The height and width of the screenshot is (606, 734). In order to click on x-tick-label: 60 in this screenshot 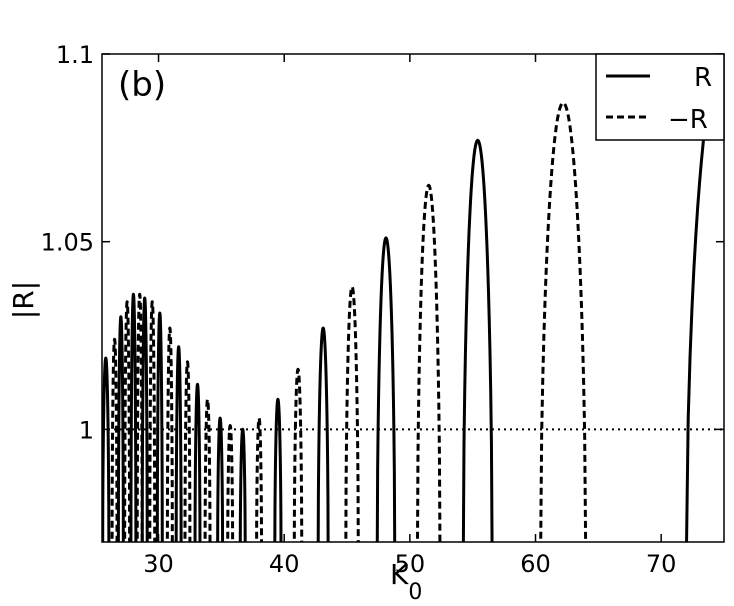, I will do `click(535, 564)`.